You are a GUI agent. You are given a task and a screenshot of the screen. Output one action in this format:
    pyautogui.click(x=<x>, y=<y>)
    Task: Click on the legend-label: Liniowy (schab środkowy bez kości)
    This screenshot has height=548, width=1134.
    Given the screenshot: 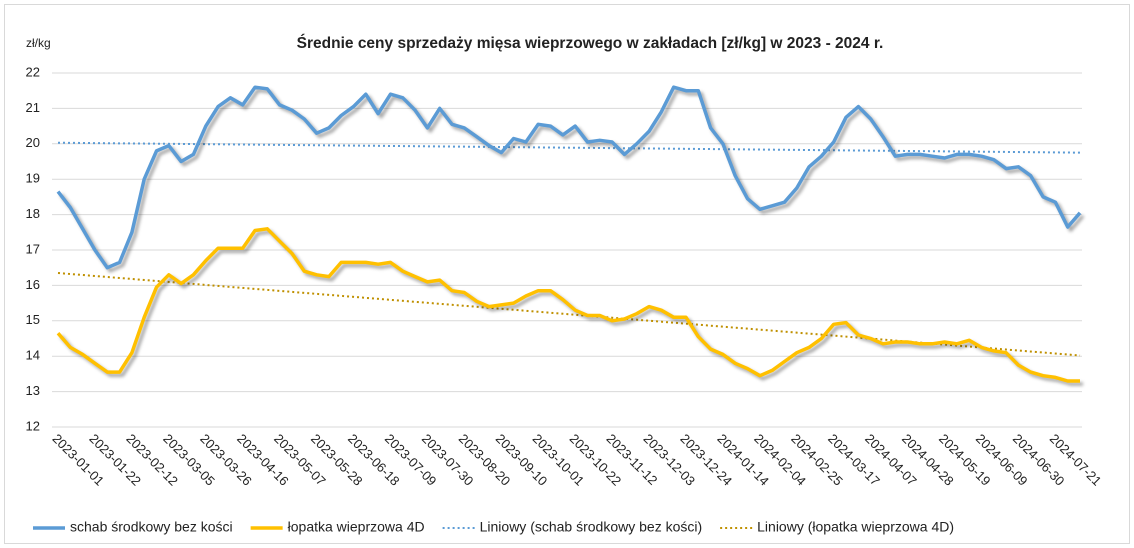 What is the action you would take?
    pyautogui.click(x=591, y=527)
    